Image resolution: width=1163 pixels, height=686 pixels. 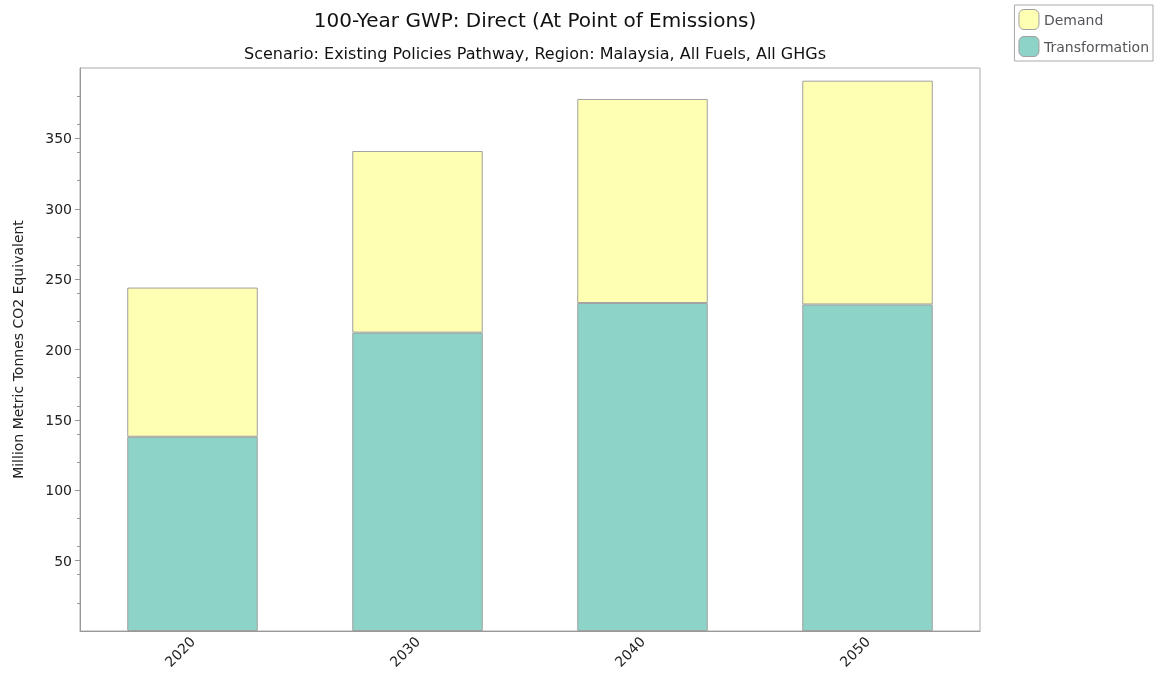 I want to click on y-tick-label: 200, so click(x=58, y=349).